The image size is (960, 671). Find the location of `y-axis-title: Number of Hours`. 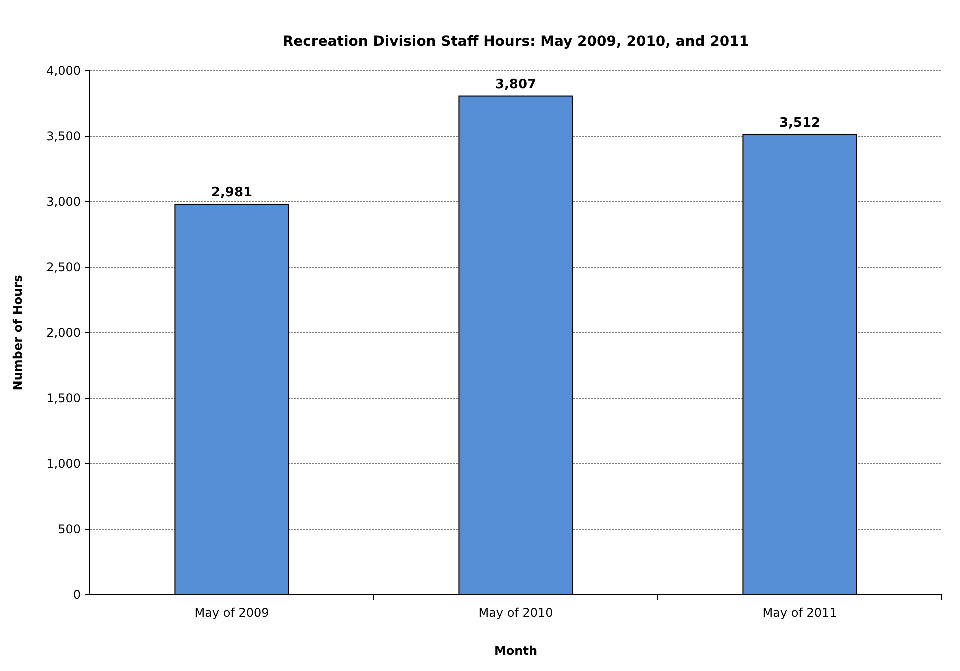

y-axis-title: Number of Hours is located at coordinates (18, 333).